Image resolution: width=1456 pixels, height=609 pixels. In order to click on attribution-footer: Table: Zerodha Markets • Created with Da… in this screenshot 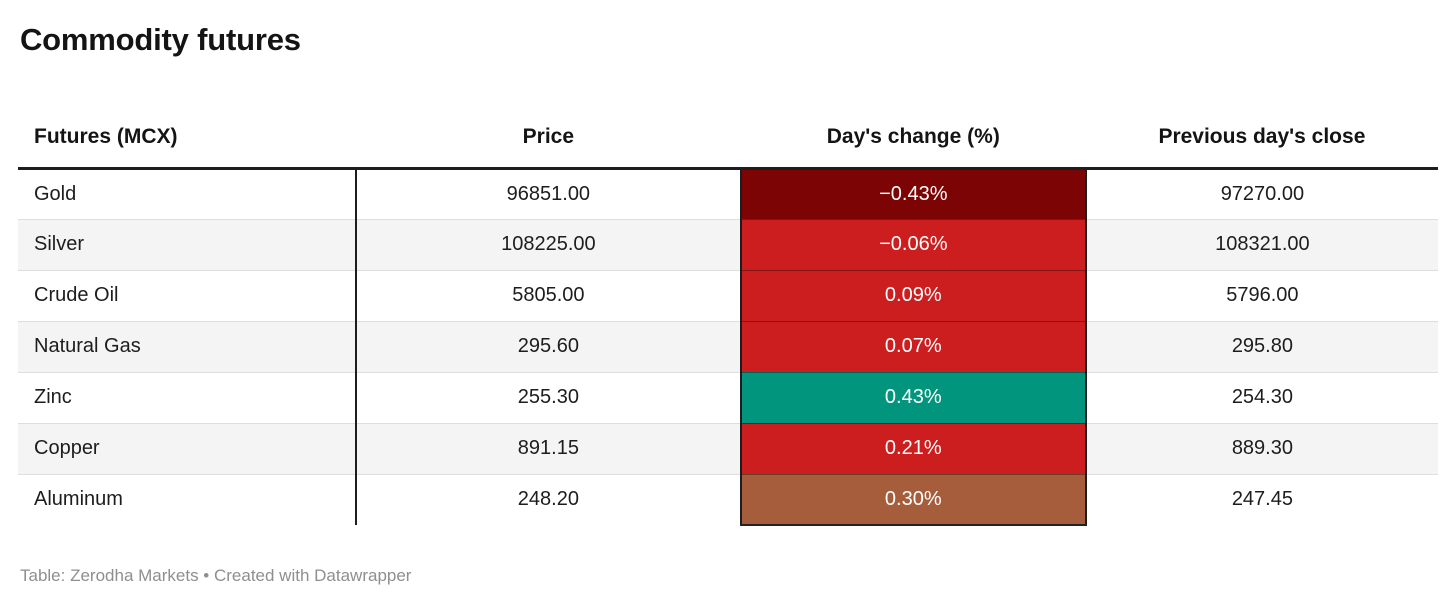, I will do `click(216, 575)`.